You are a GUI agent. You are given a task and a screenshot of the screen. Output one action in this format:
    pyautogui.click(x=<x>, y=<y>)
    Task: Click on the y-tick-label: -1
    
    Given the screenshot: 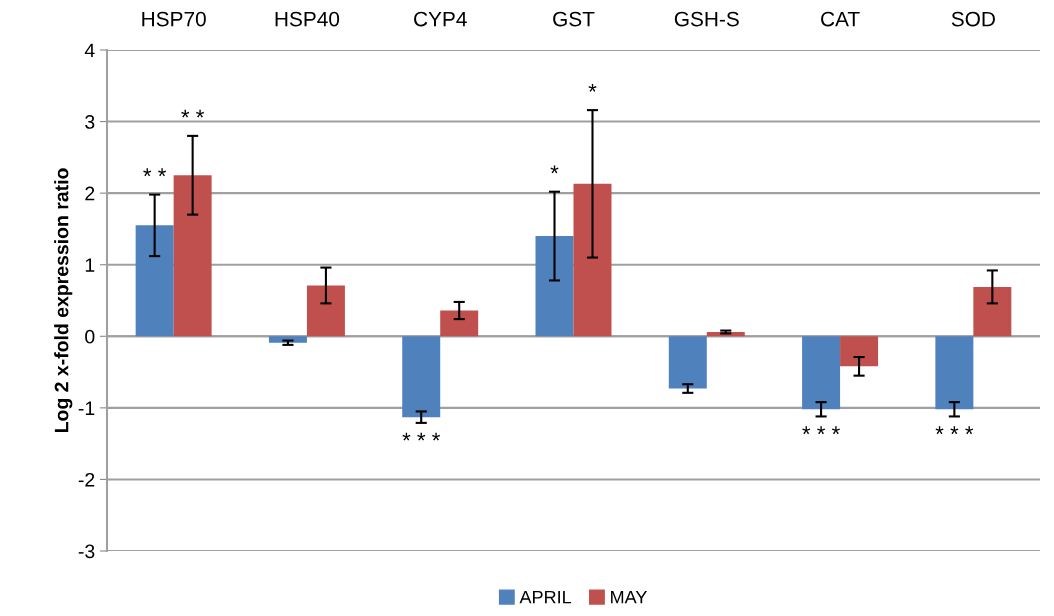 What is the action you would take?
    pyautogui.click(x=86, y=408)
    